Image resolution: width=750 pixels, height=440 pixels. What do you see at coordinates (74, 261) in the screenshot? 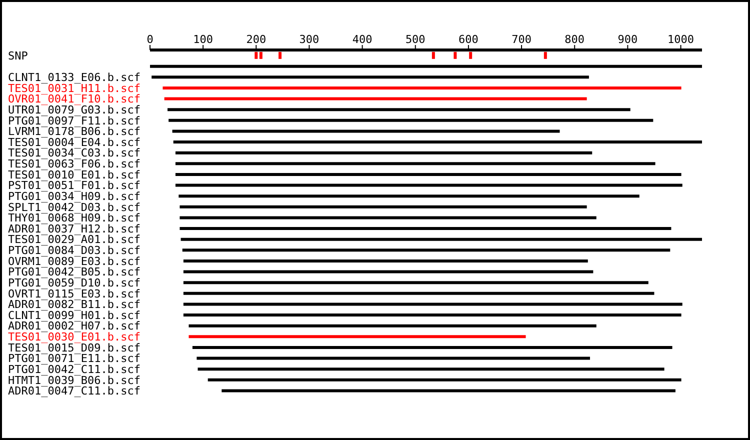
I see `y-tick-label: OVRM1_0089_E03.b.scf` at bounding box center [74, 261].